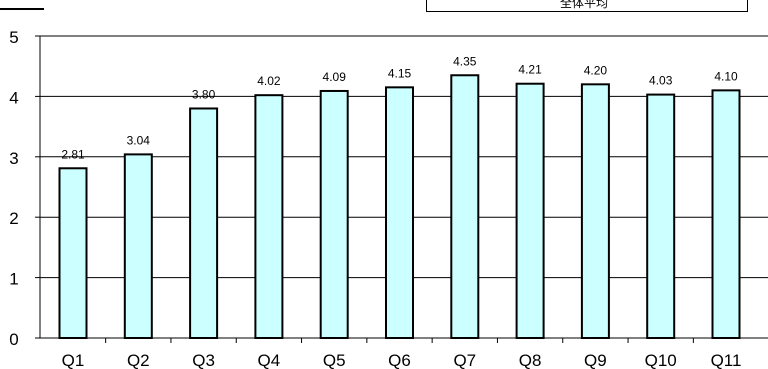 Image resolution: width=768 pixels, height=369 pixels. Describe the element at coordinates (399, 360) in the screenshot. I see `x-tick-label-Q6: Q6` at that location.